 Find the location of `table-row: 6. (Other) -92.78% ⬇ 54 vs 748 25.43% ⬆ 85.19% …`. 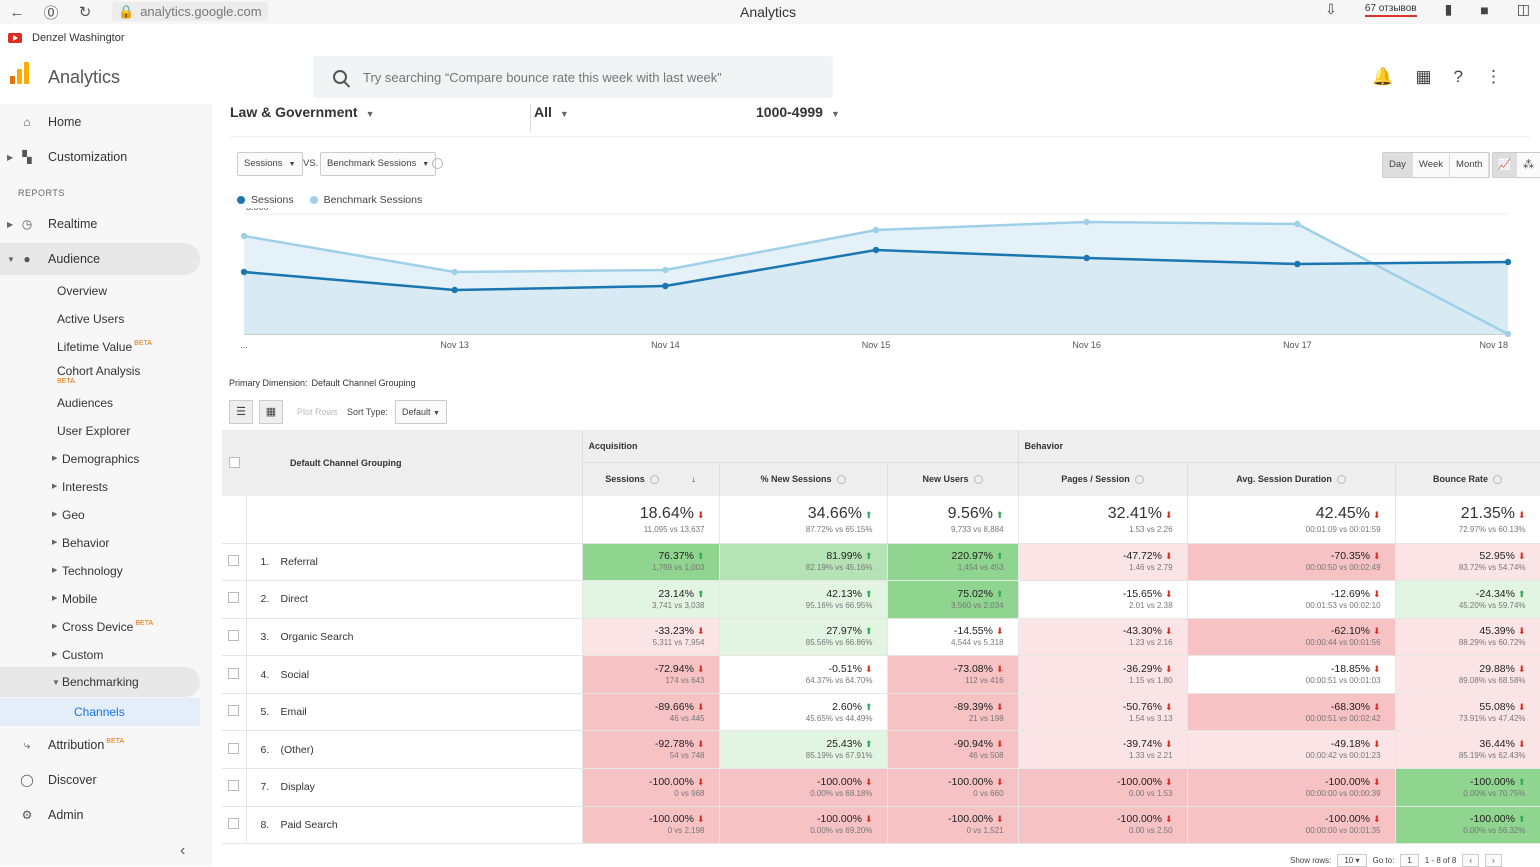

table-row: 6. (Other) -92.78% ⬇ 54 vs 748 25.43% ⬆ 85.19% … is located at coordinates (881, 750).